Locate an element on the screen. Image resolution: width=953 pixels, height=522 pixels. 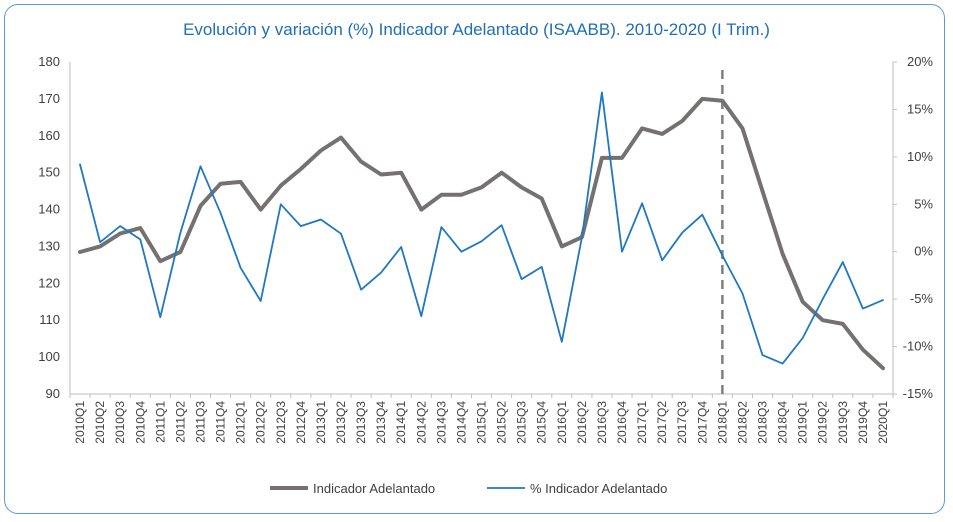
x-tick-label: 2013Q3 is located at coordinates (361, 422).